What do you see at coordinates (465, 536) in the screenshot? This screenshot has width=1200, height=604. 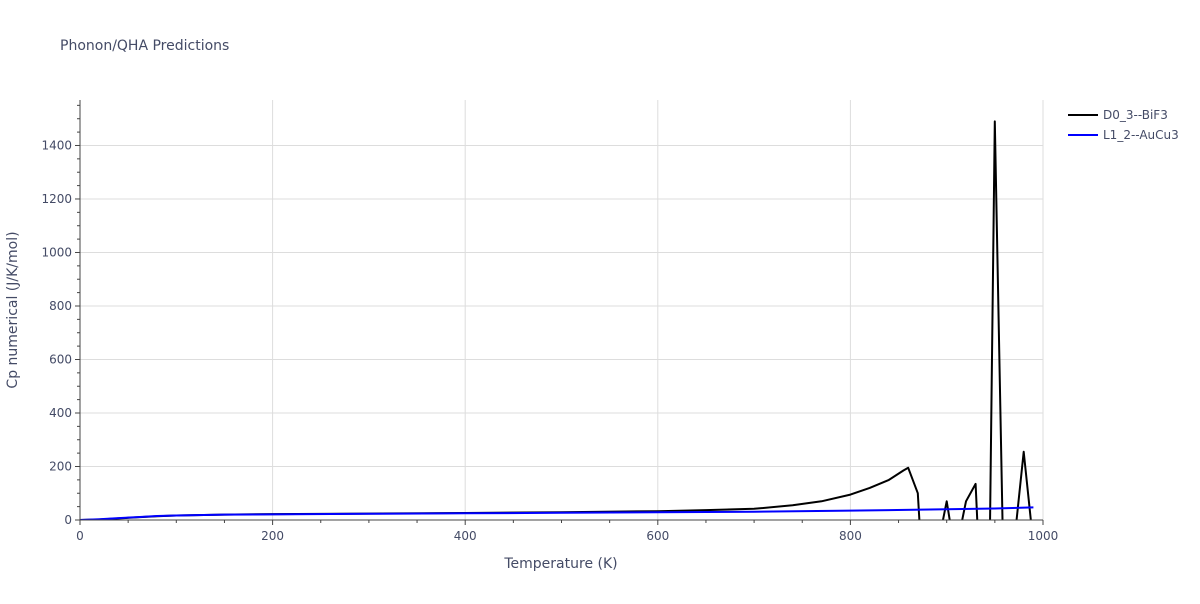 I see `x-tick-label: 400` at bounding box center [465, 536].